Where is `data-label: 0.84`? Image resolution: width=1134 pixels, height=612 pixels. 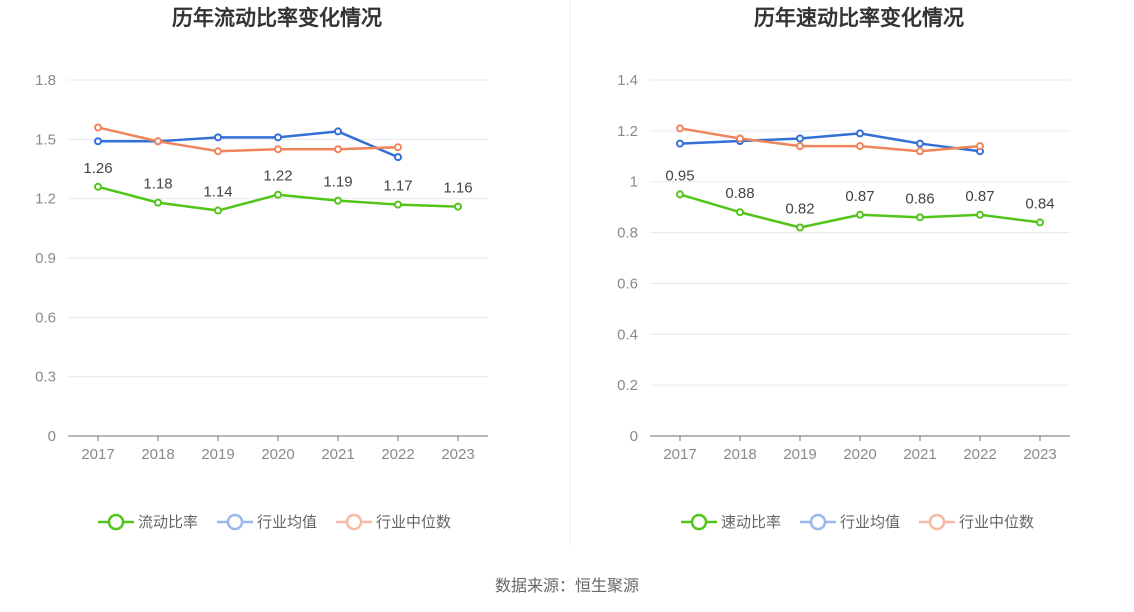 data-label: 0.84 is located at coordinates (1039, 203).